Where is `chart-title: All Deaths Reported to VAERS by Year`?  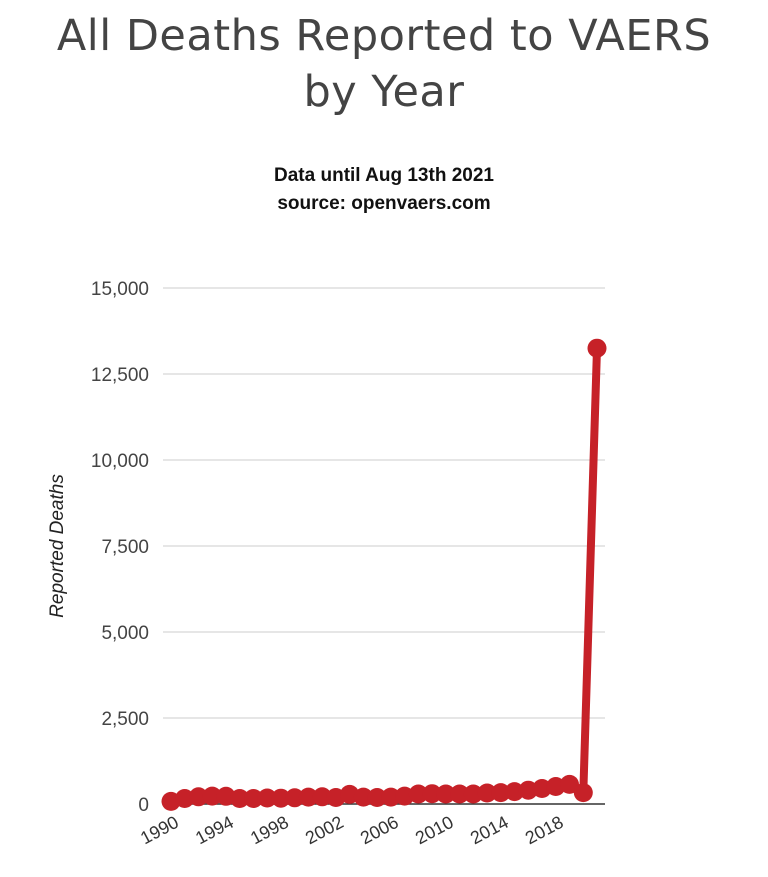
chart-title: All Deaths Reported to VAERS by Year is located at coordinates (384, 64).